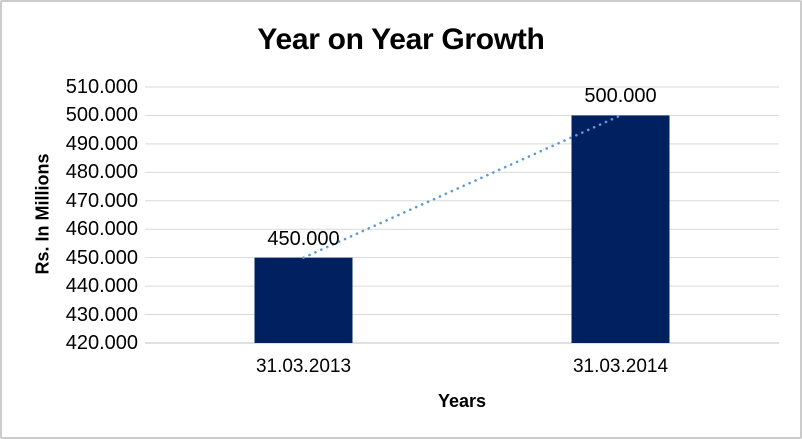 The image size is (802, 439). What do you see at coordinates (101, 229) in the screenshot?
I see `y-tick-label: 460.000` at bounding box center [101, 229].